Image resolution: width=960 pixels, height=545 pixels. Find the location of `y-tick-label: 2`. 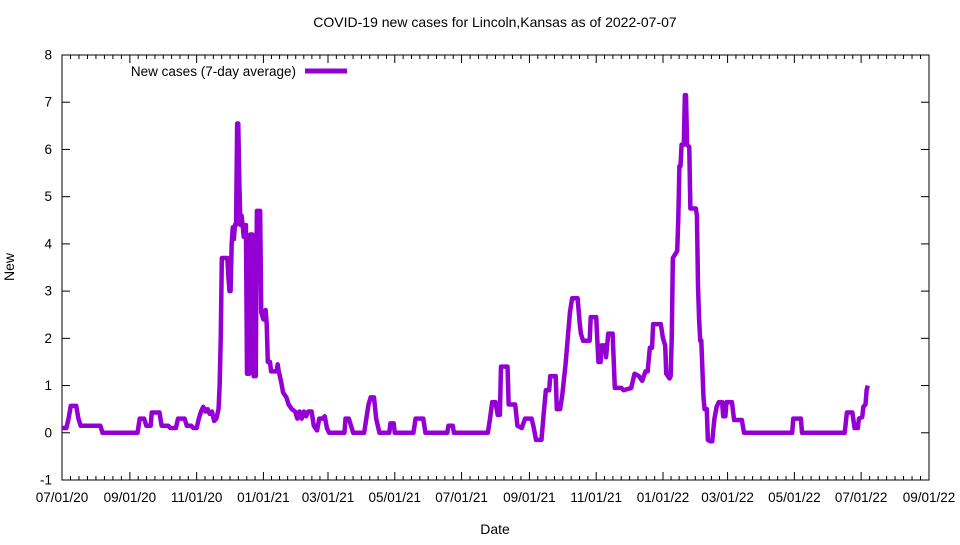

y-tick-label: 2 is located at coordinates (48, 338).